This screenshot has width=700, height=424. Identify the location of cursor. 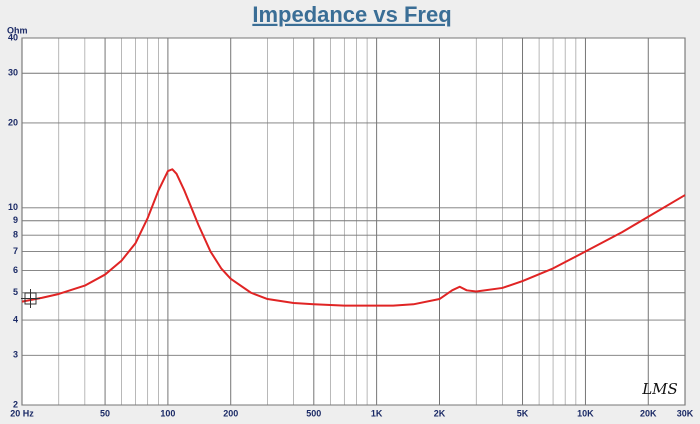
(30, 298).